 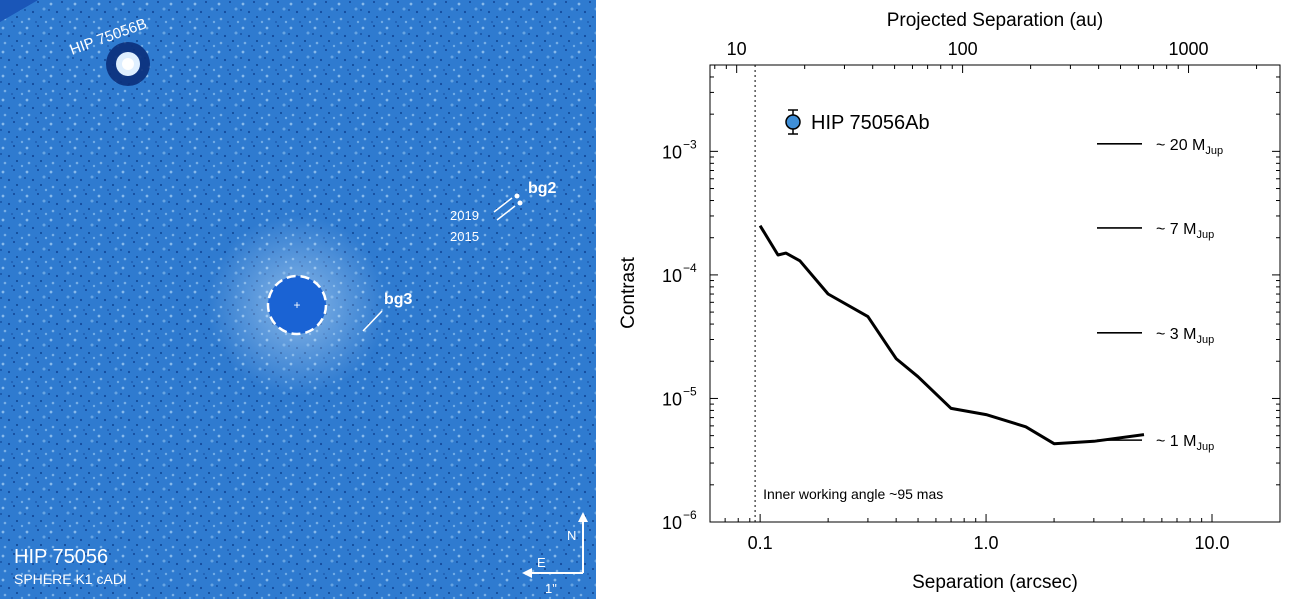 What do you see at coordinates (690, 391) in the screenshot?
I see `y-tick-exponent: −5` at bounding box center [690, 391].